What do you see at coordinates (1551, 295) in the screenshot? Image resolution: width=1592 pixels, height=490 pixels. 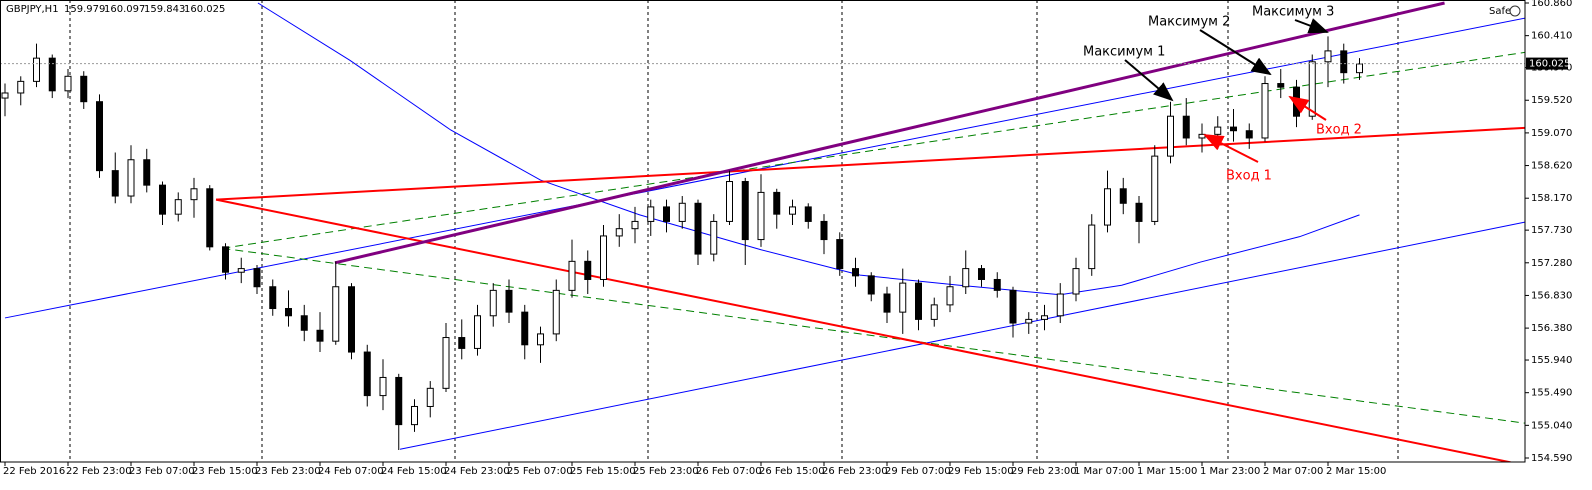 I see `y-tick-label: 156.830` at bounding box center [1551, 295].